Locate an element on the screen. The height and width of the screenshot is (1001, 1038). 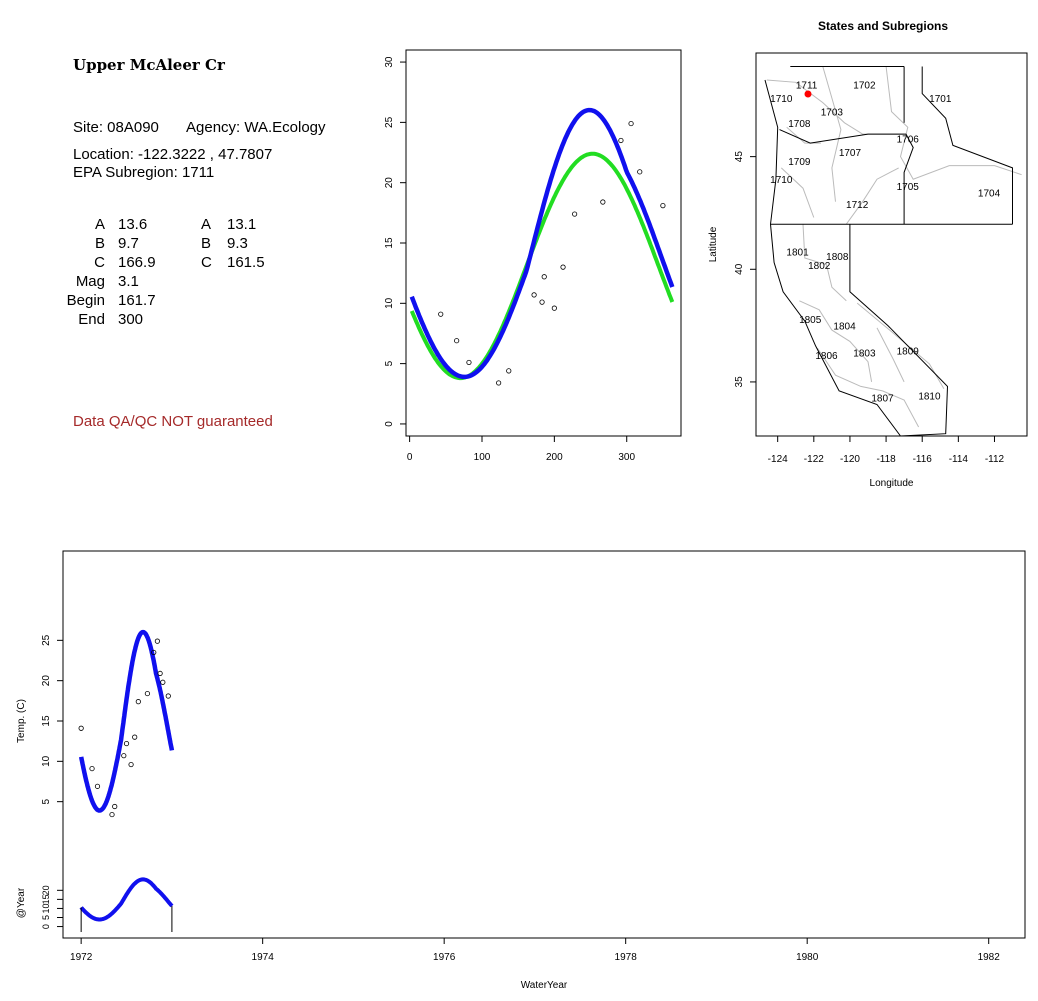
region-label: 1808 is located at coordinates (837, 257).